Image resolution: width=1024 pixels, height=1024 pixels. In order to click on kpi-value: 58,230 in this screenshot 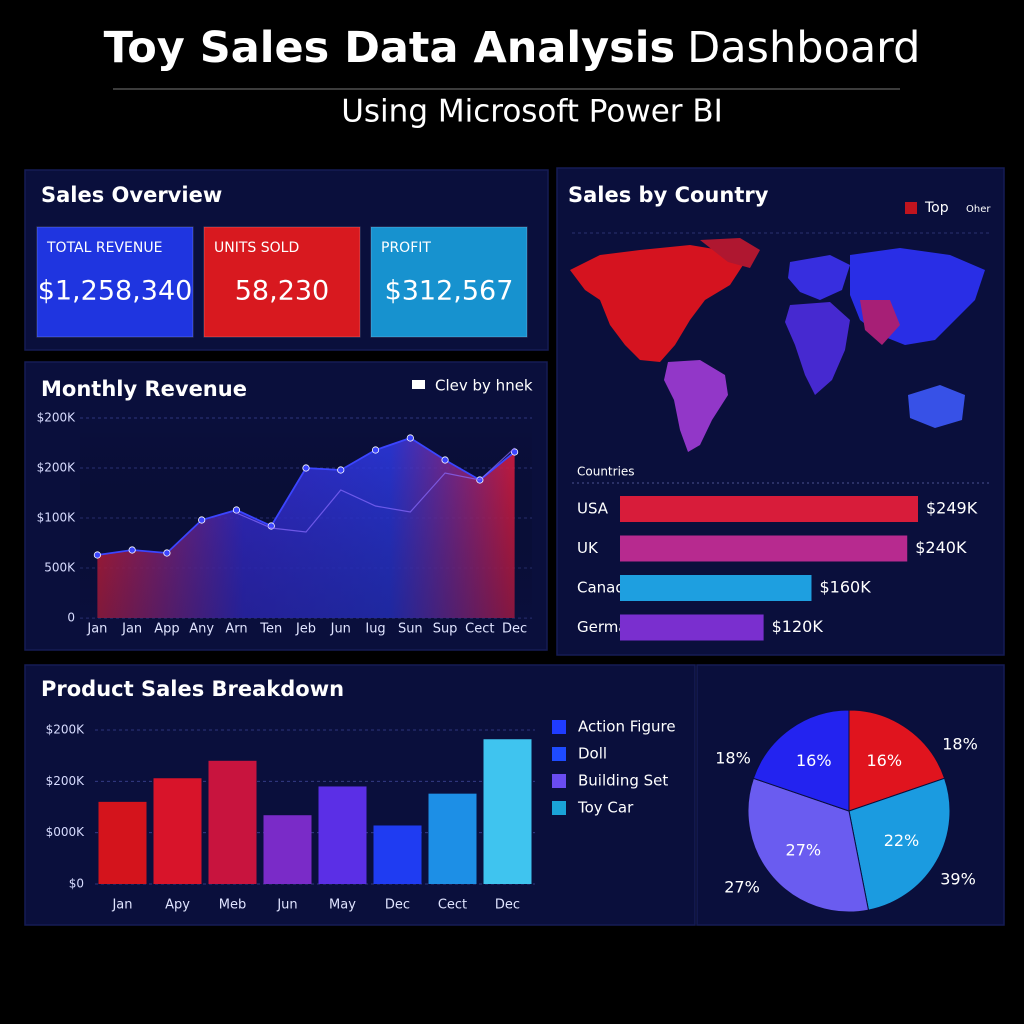, I will do `click(282, 291)`.